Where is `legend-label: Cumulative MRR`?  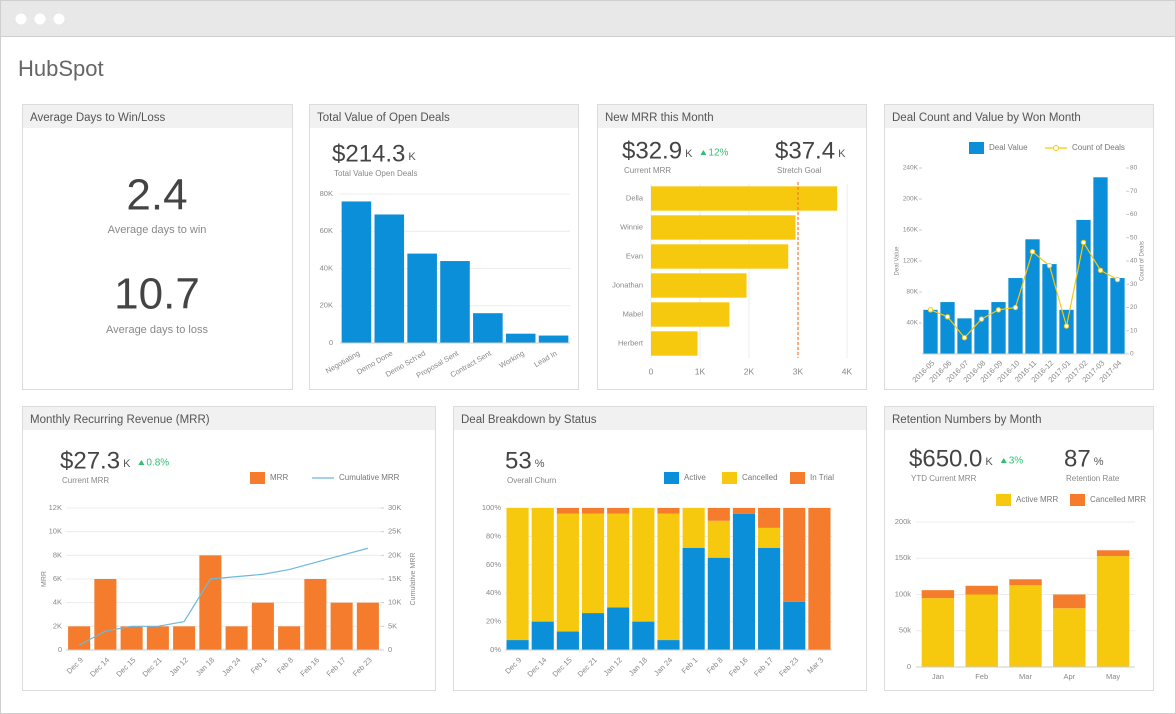 legend-label: Cumulative MRR is located at coordinates (369, 477).